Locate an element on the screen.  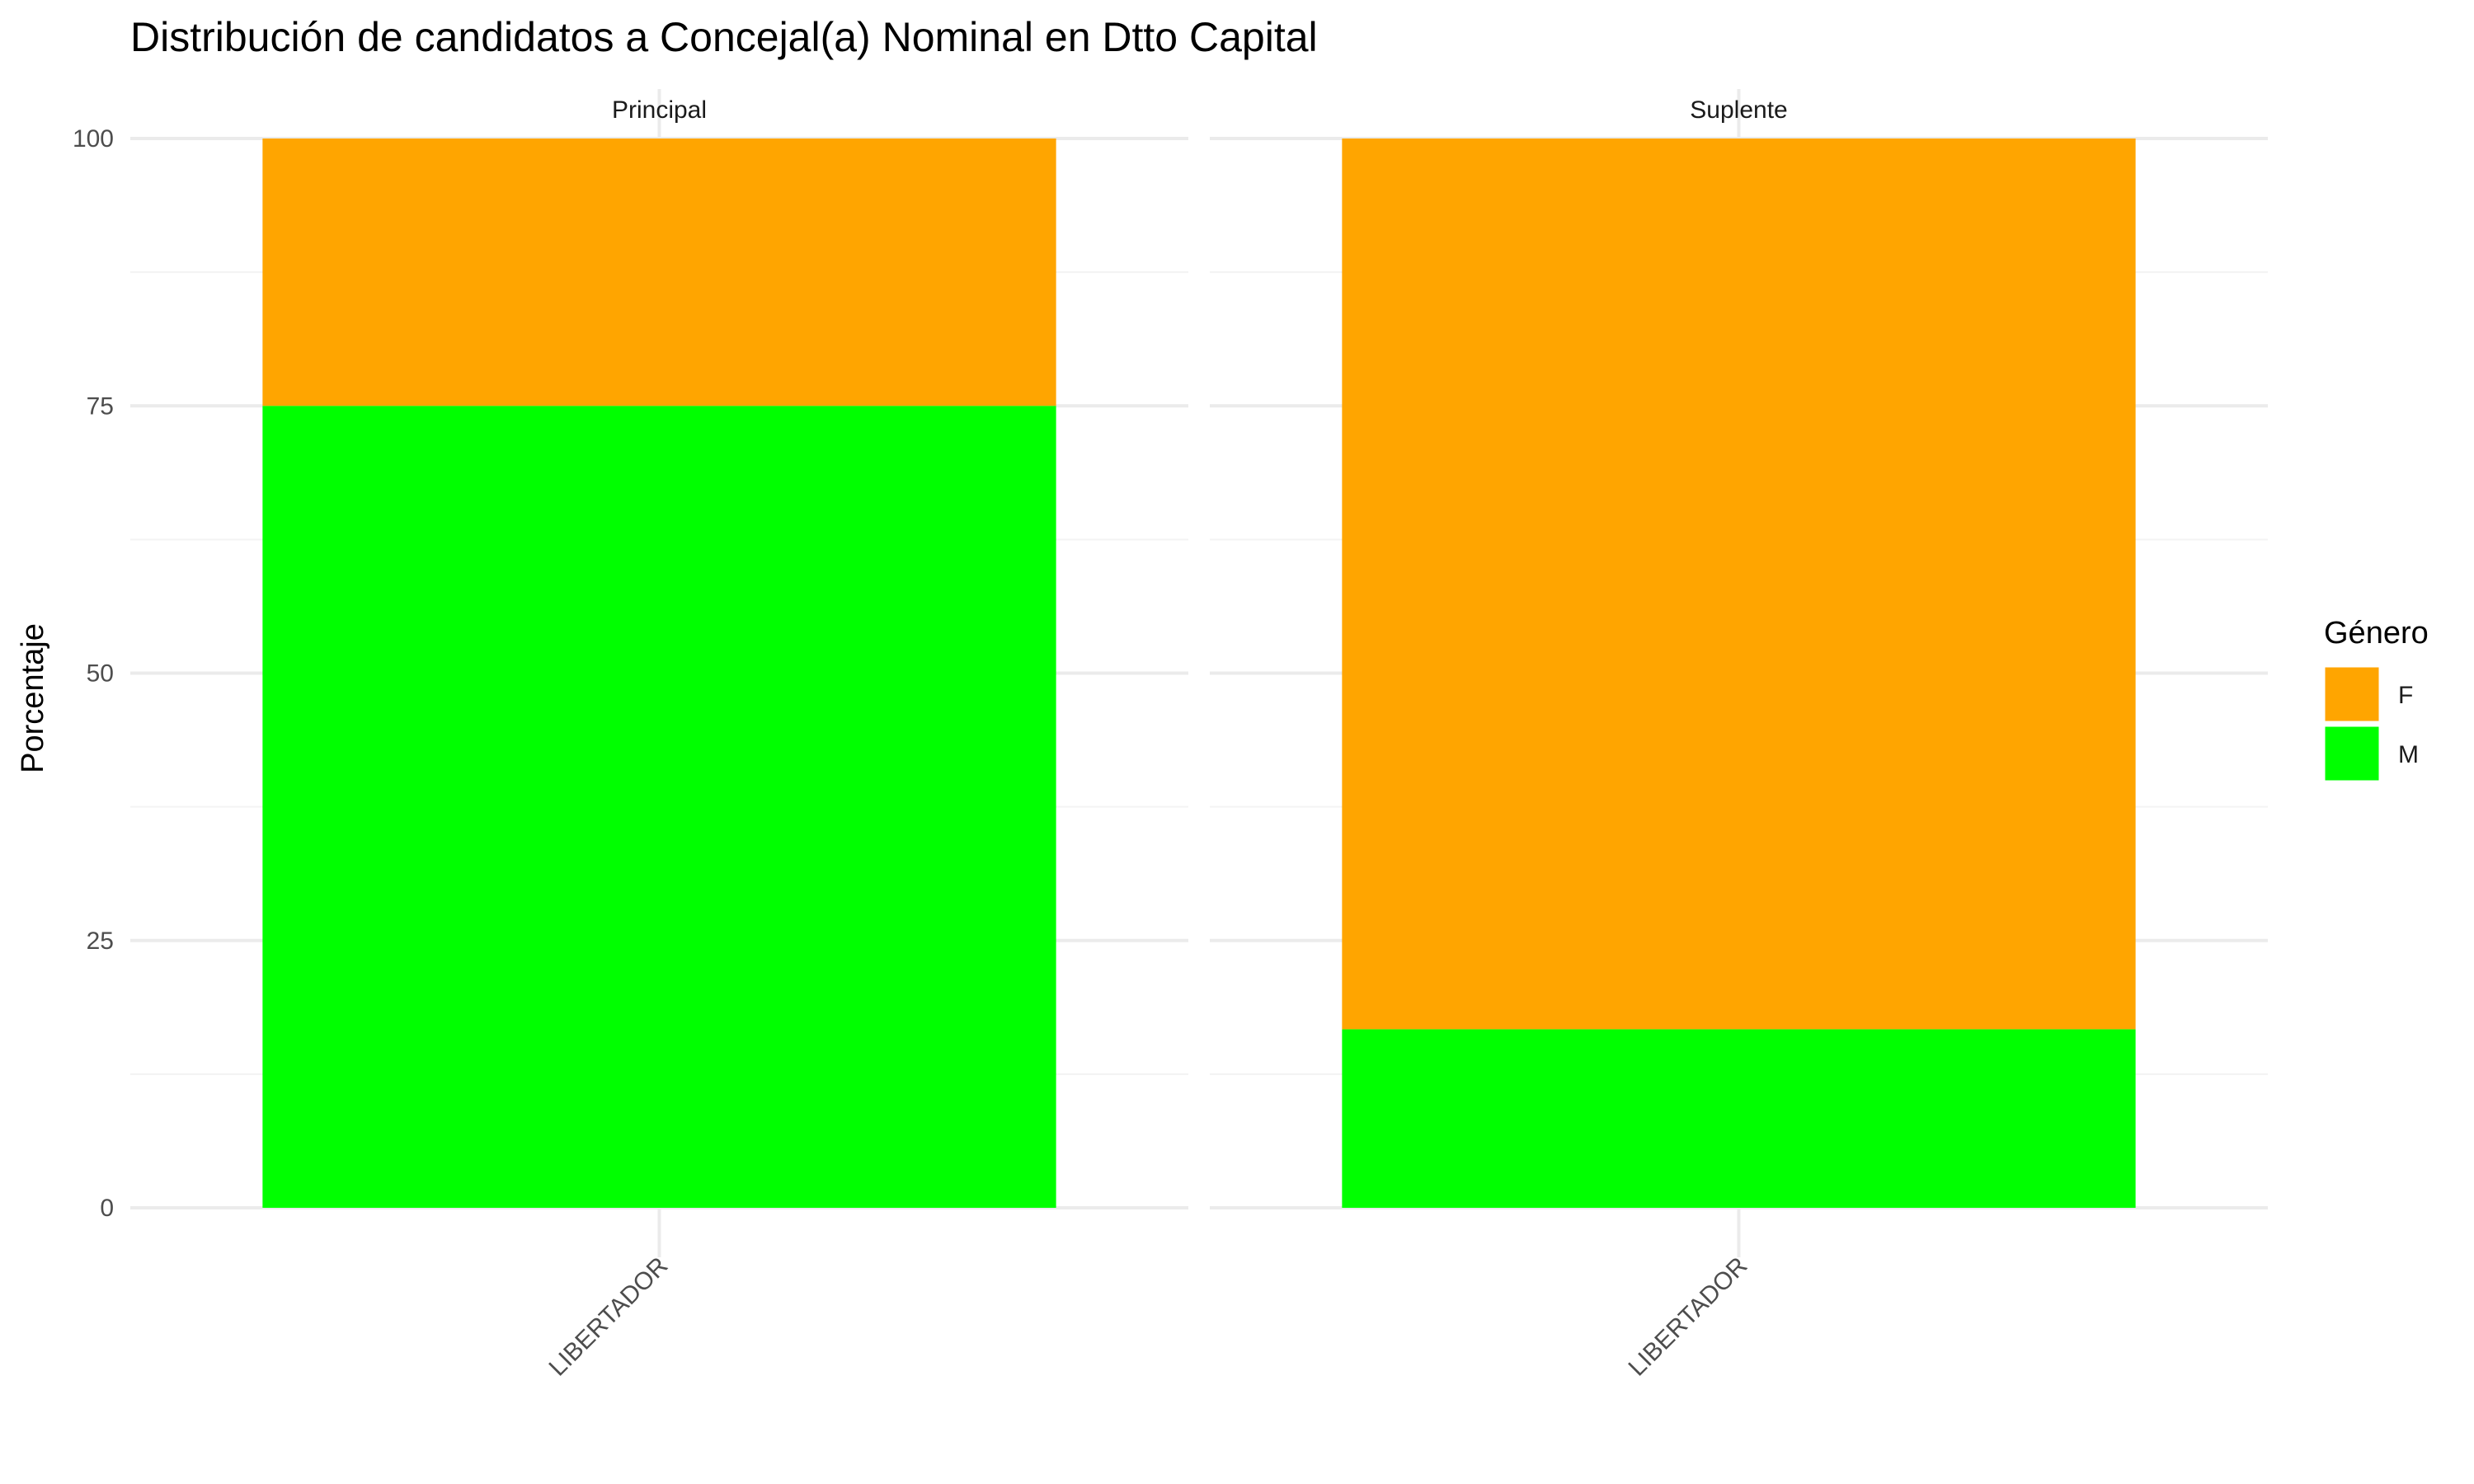
y-tick-label: 100 is located at coordinates (93, 139).